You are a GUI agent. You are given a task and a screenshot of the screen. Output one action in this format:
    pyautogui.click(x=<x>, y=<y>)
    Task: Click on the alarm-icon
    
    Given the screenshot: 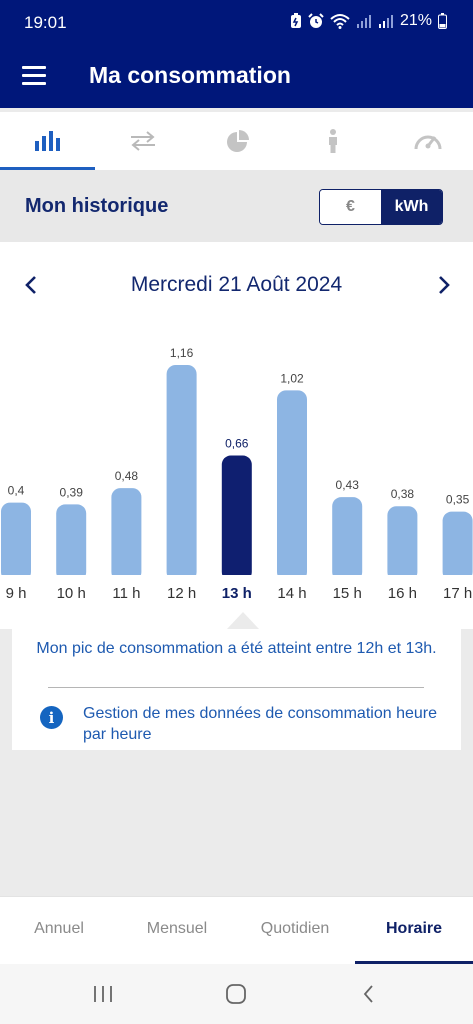 What is the action you would take?
    pyautogui.click(x=316, y=20)
    